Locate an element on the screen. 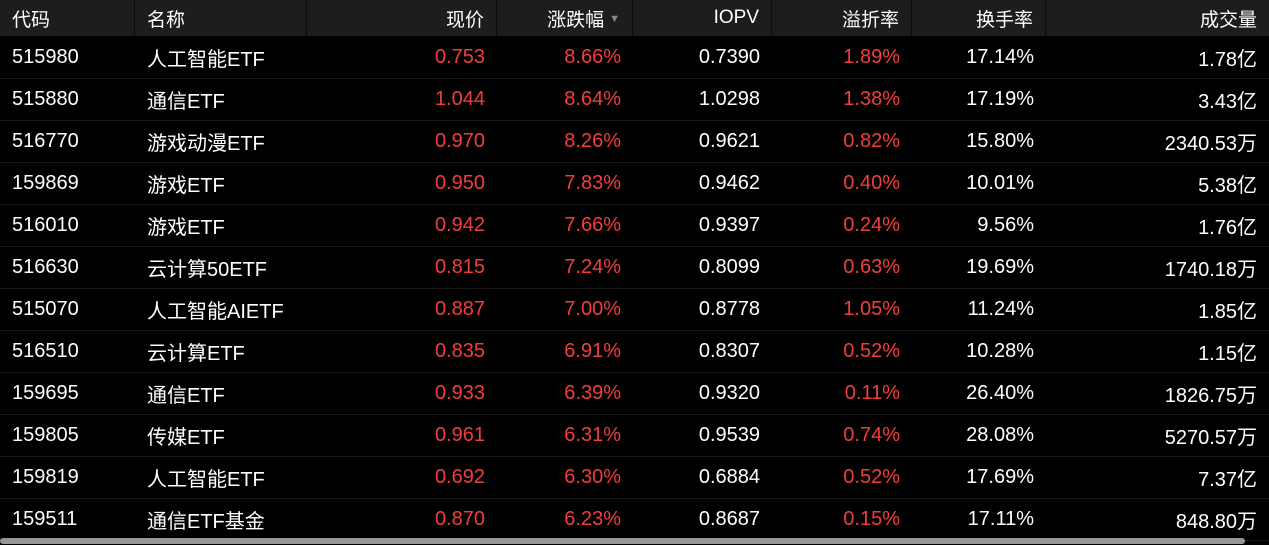 The image size is (1269, 545). cell-premium: 0.82% is located at coordinates (871, 141).